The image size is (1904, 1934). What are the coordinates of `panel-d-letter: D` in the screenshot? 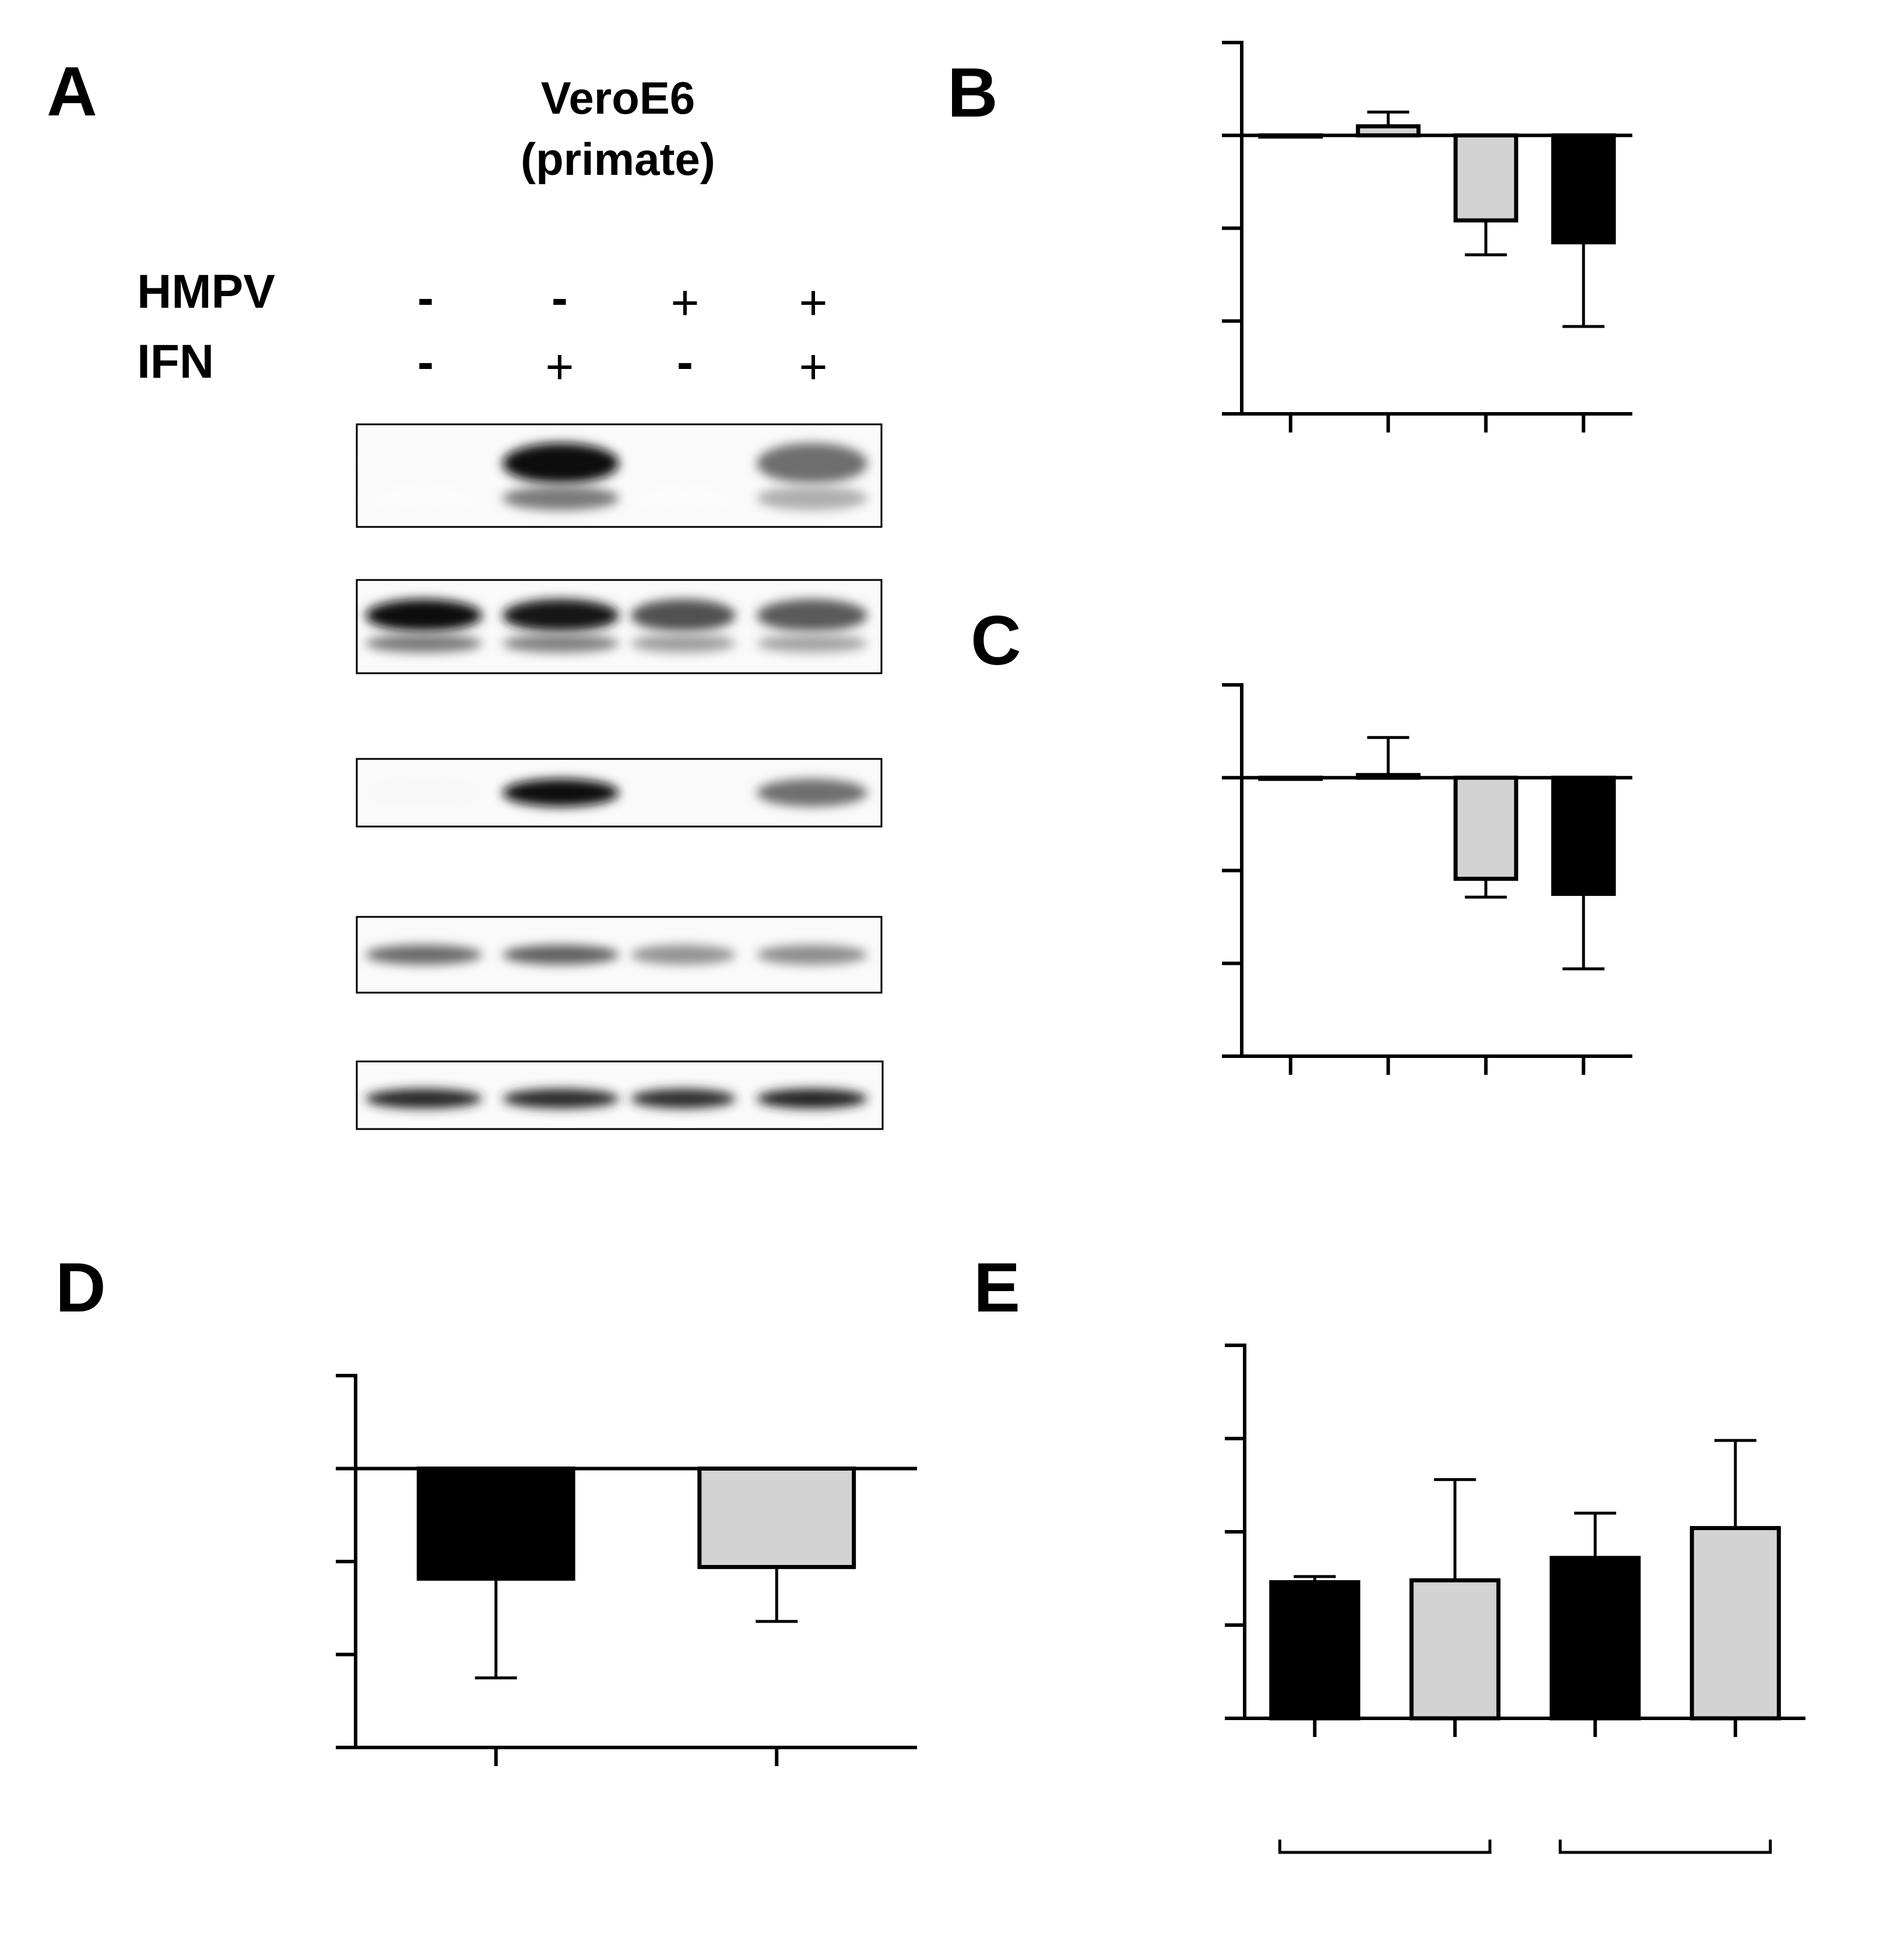 It's located at (80, 1288).